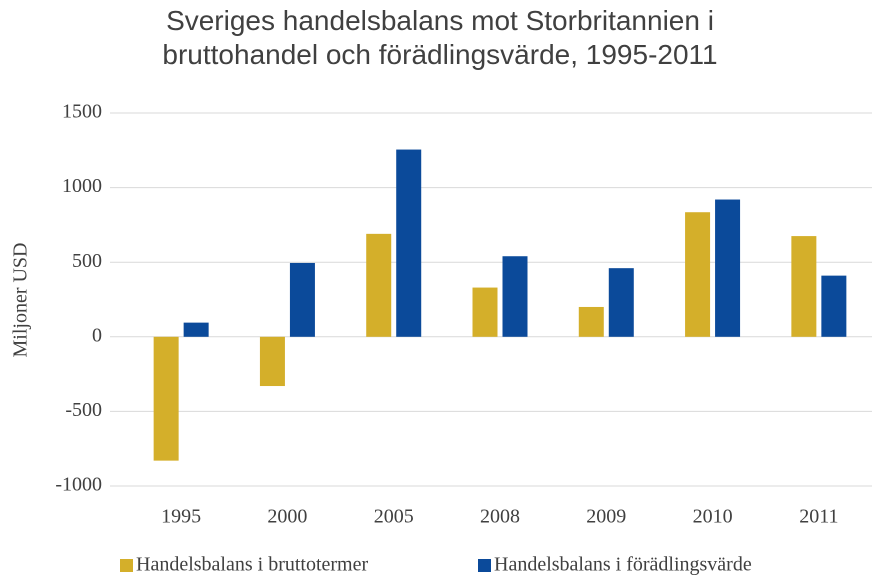 The height and width of the screenshot is (578, 879). What do you see at coordinates (287, 517) in the screenshot?
I see `x-tick-label: 2000` at bounding box center [287, 517].